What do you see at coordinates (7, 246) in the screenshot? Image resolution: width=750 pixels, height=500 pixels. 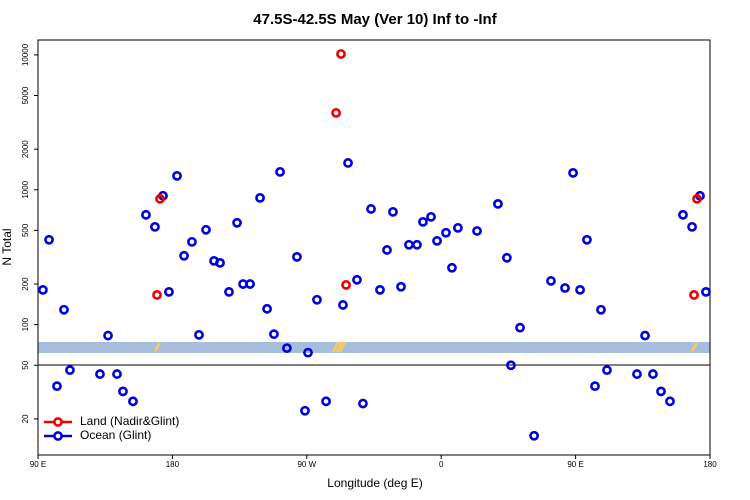 I see `y-axis-label: N Total` at bounding box center [7, 246].